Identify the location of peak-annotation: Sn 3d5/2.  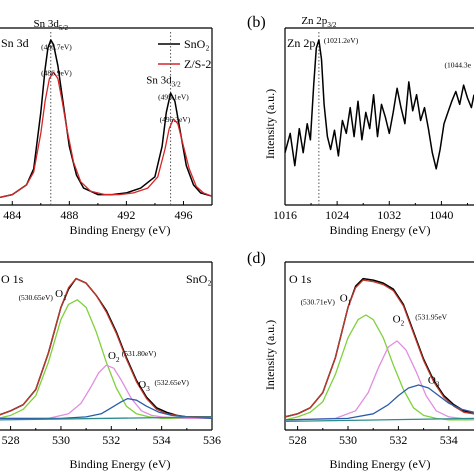
(51, 25).